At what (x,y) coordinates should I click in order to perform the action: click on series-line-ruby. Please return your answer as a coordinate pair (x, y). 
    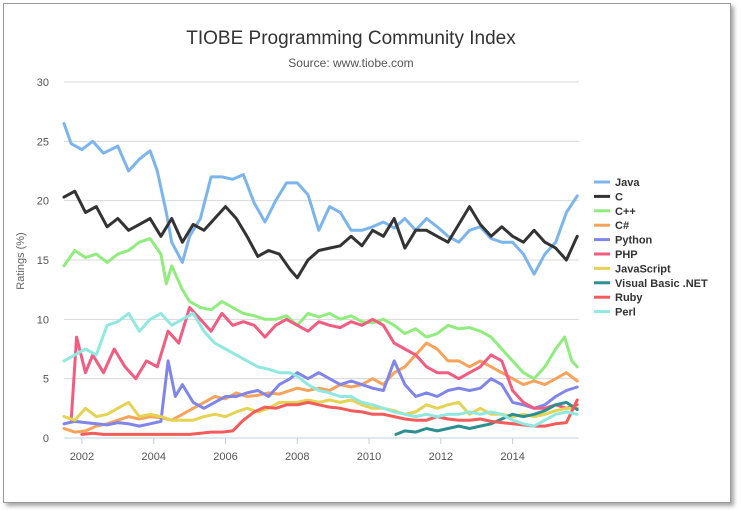
    Looking at the image, I should click on (329, 417).